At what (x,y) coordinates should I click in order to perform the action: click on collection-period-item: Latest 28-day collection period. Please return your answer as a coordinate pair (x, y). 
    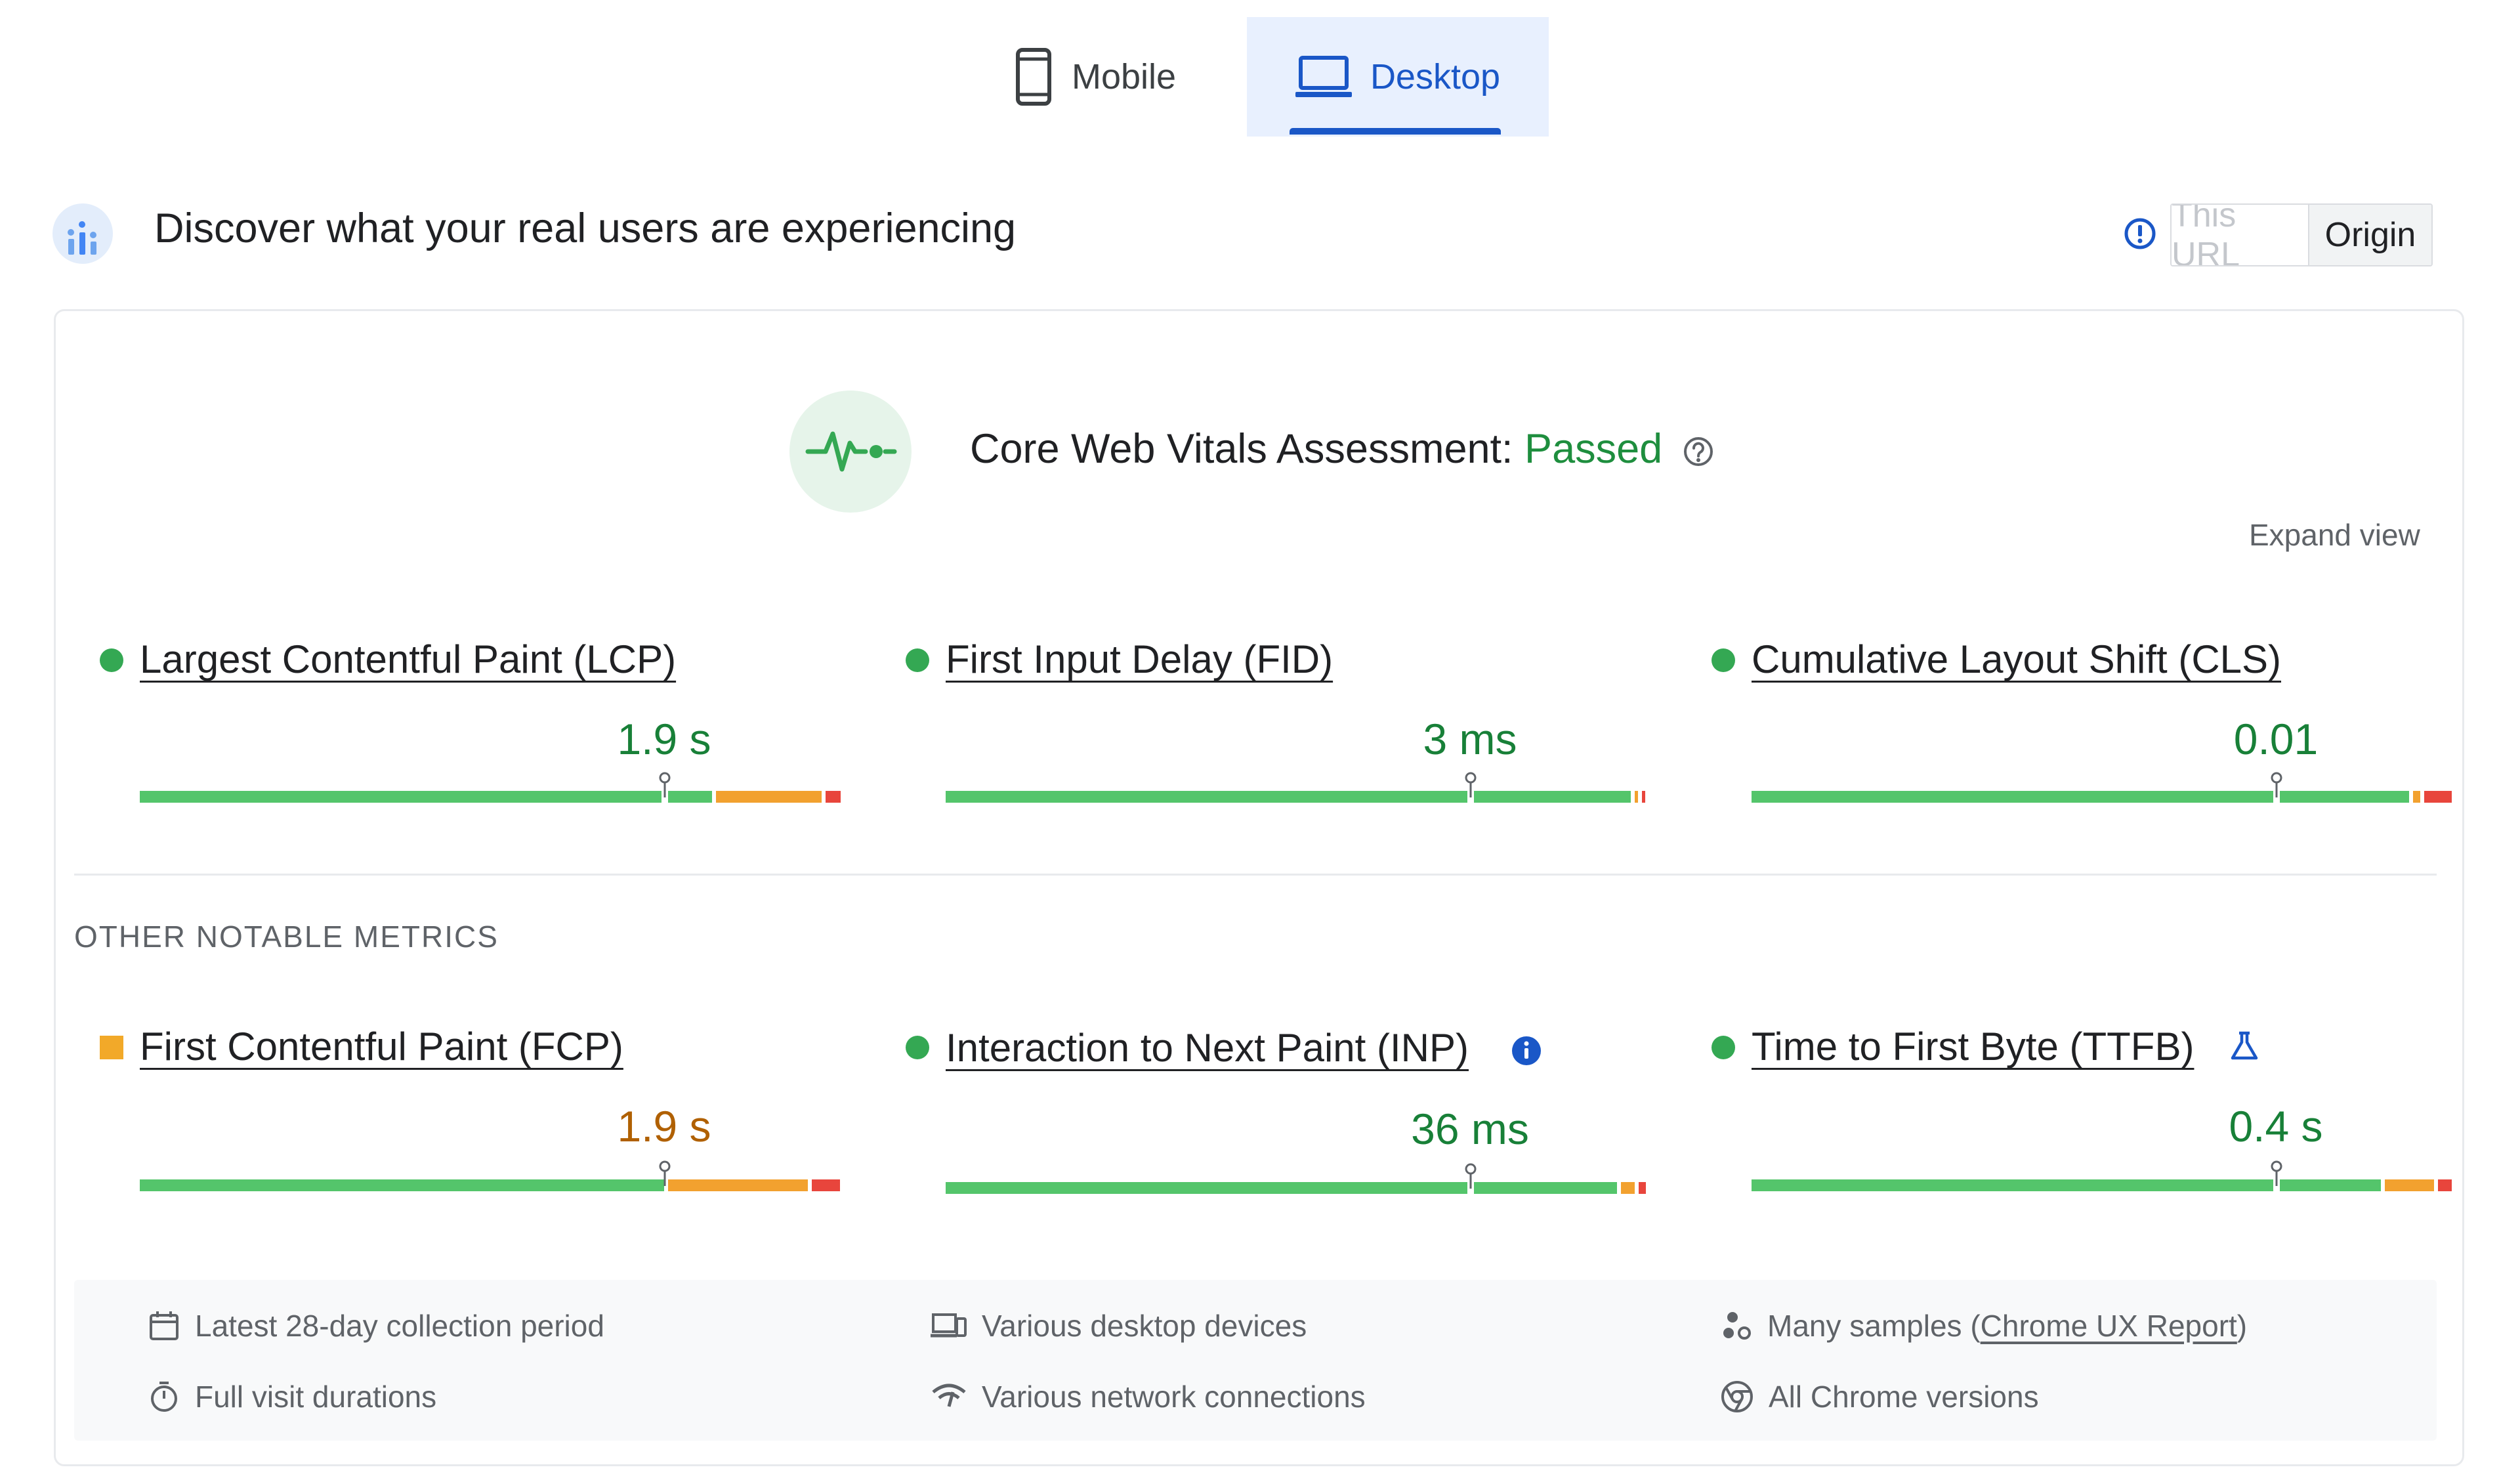
    Looking at the image, I should click on (376, 1326).